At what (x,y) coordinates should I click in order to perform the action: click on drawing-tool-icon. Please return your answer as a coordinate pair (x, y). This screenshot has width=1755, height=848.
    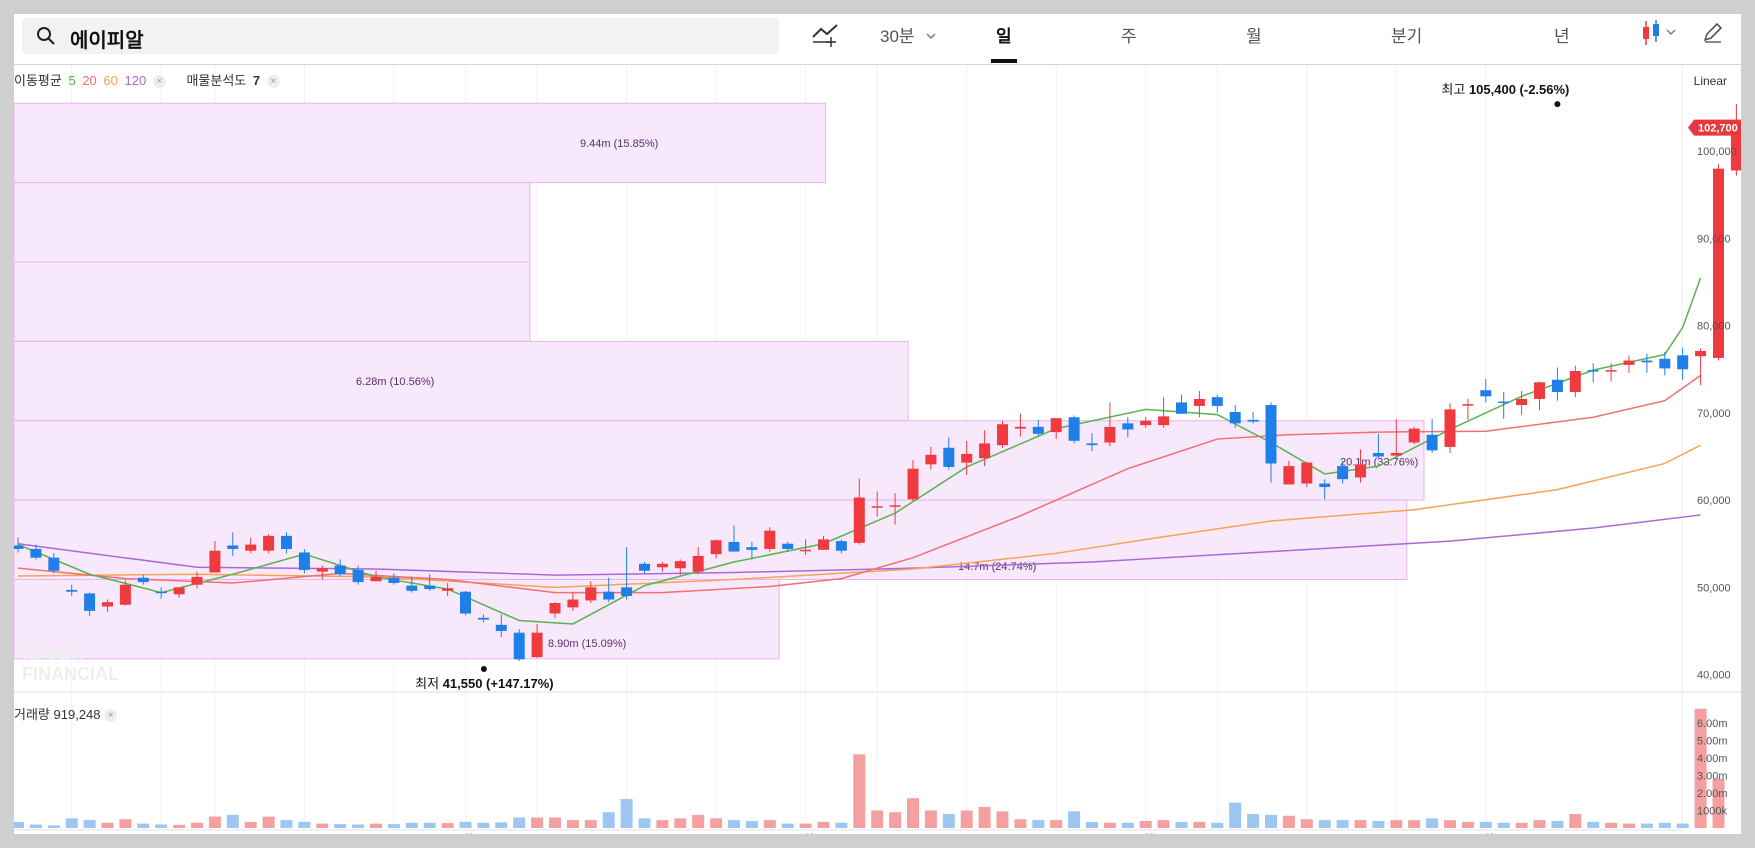
    Looking at the image, I should click on (826, 36).